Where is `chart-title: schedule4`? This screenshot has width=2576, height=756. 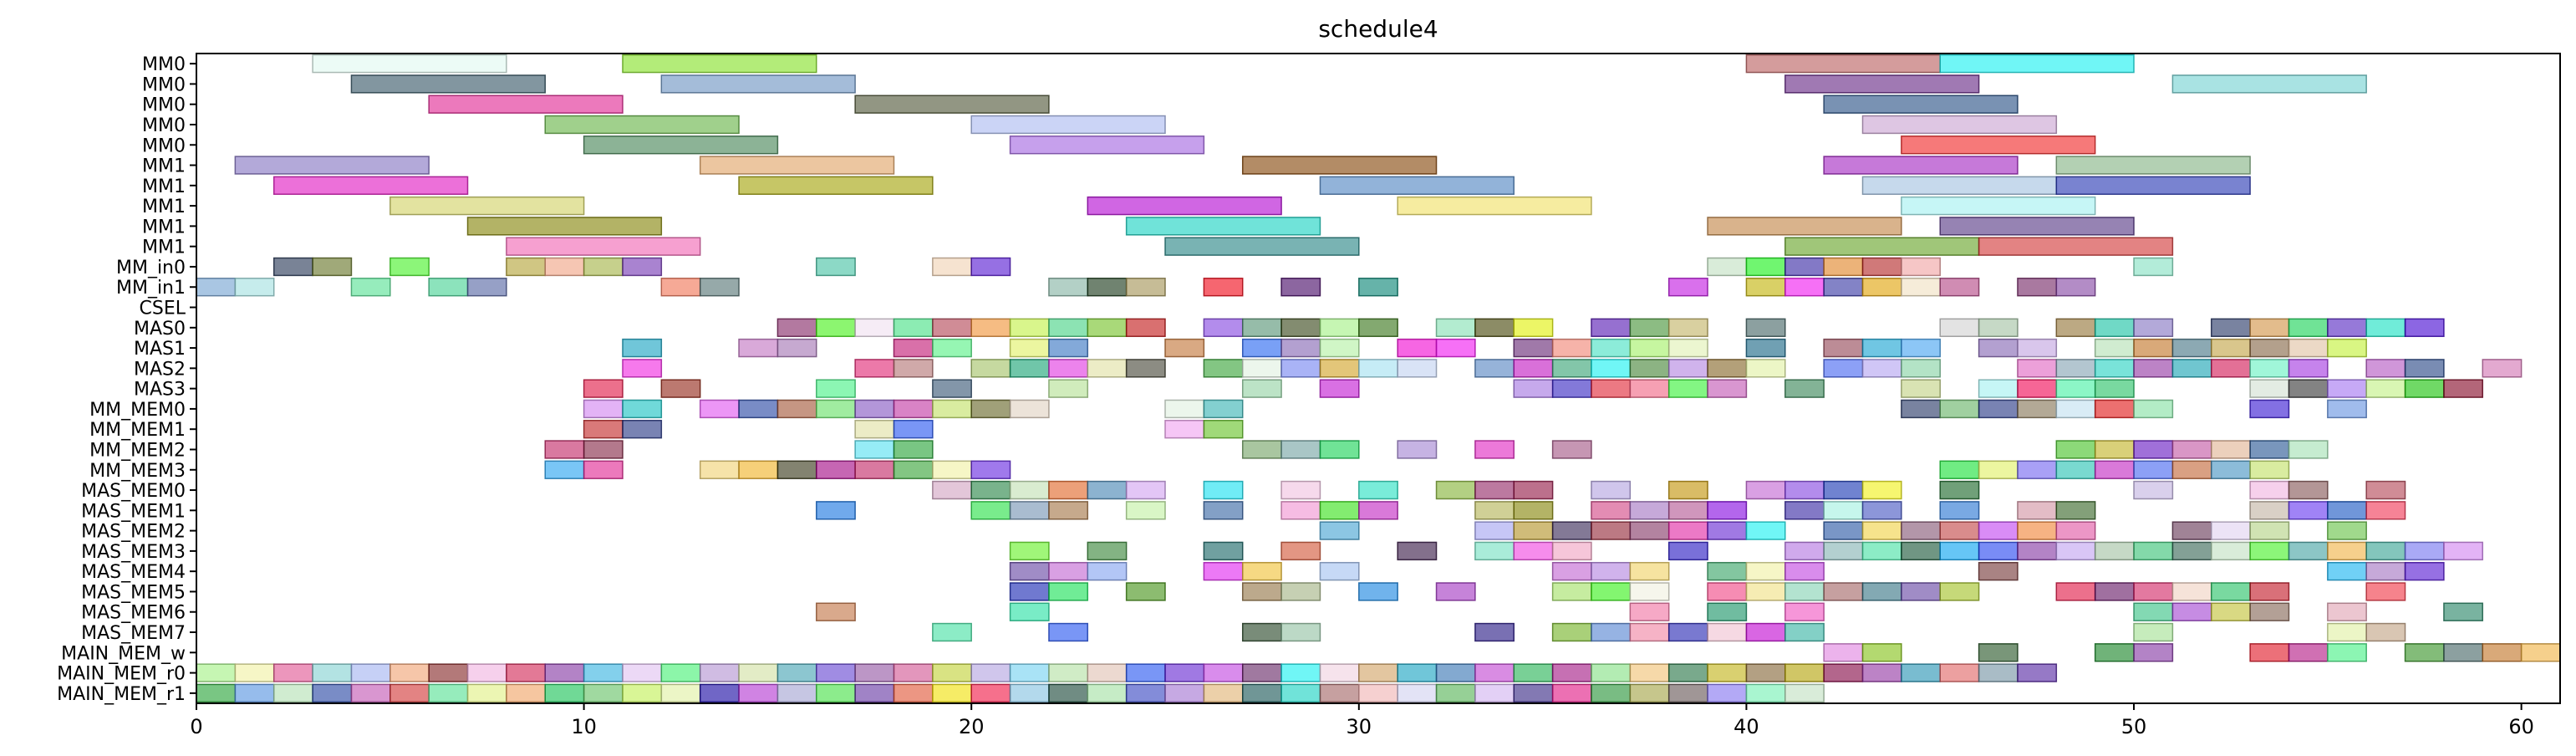
chart-title: schedule4 is located at coordinates (1378, 29).